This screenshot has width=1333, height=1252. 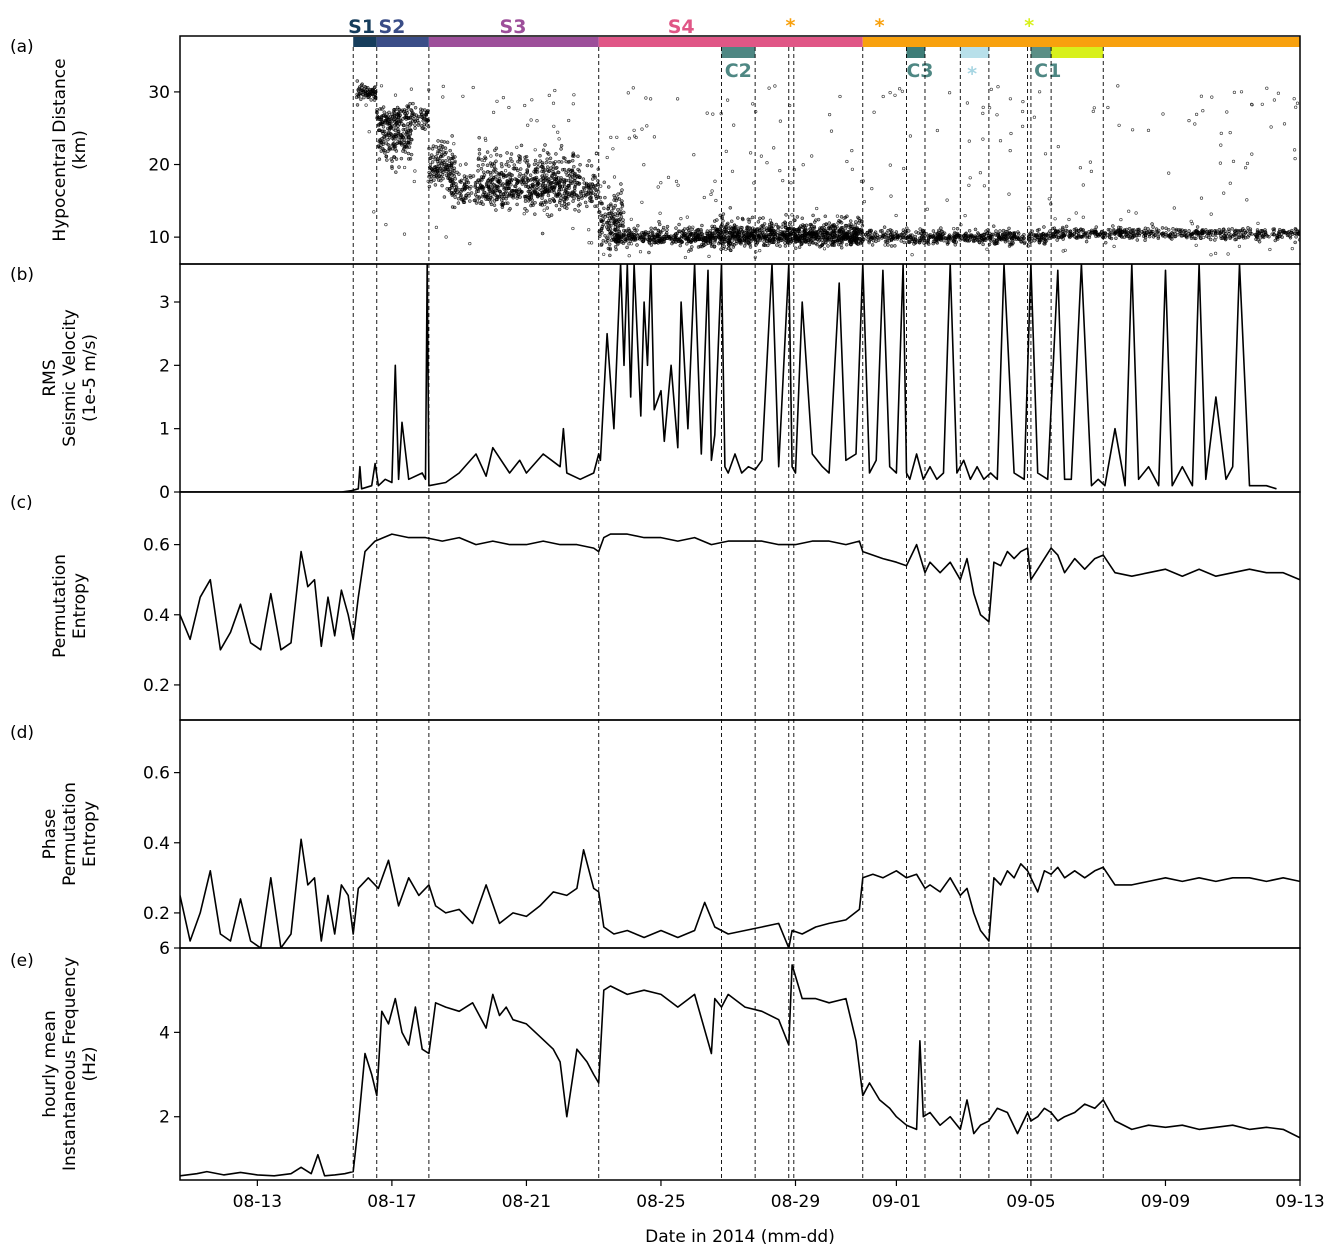 What do you see at coordinates (90, 378) in the screenshot?
I see `y-axis-label: (1e-5 m/s)` at bounding box center [90, 378].